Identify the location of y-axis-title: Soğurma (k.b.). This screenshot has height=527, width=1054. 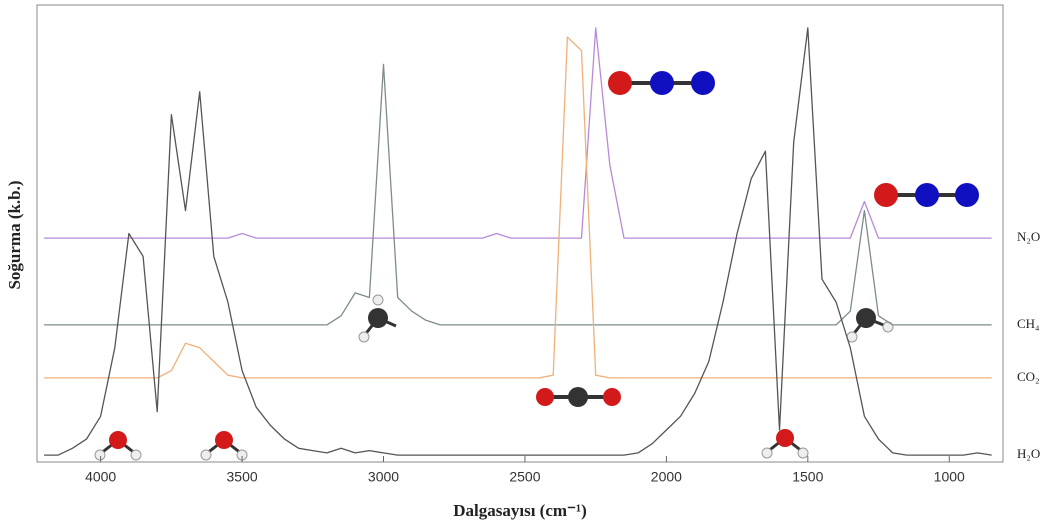
(14, 234).